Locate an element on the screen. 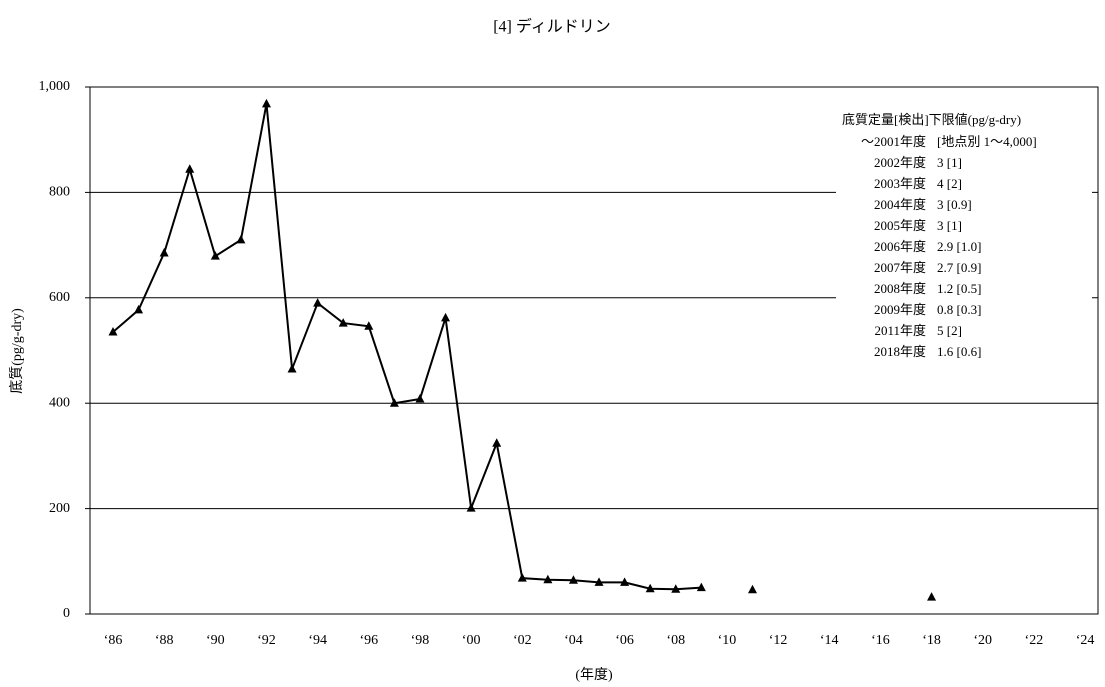  annotation-year: 2006年度 is located at coordinates (900, 246).